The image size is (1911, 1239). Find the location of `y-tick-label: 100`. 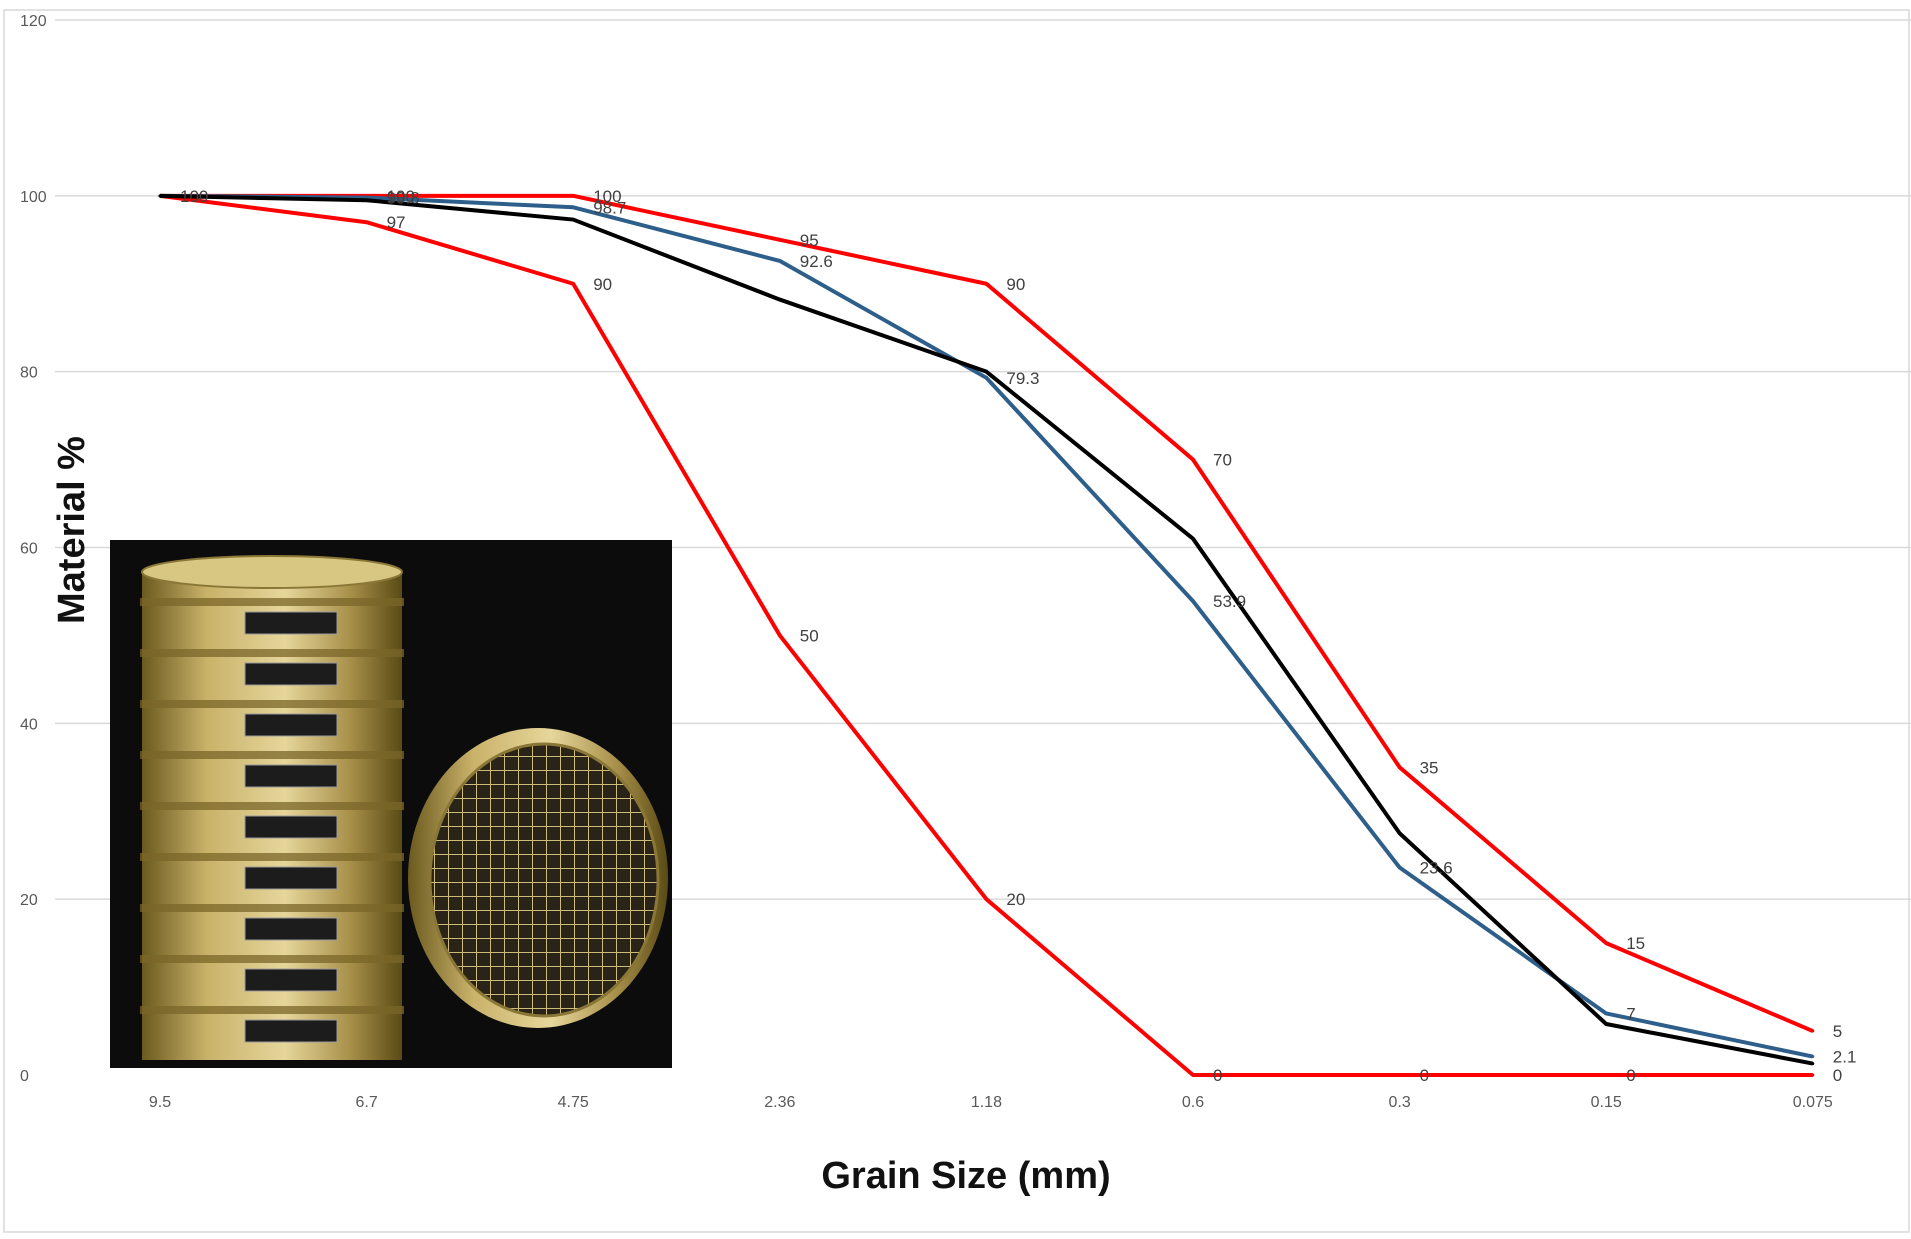

y-tick-label: 100 is located at coordinates (33, 197).